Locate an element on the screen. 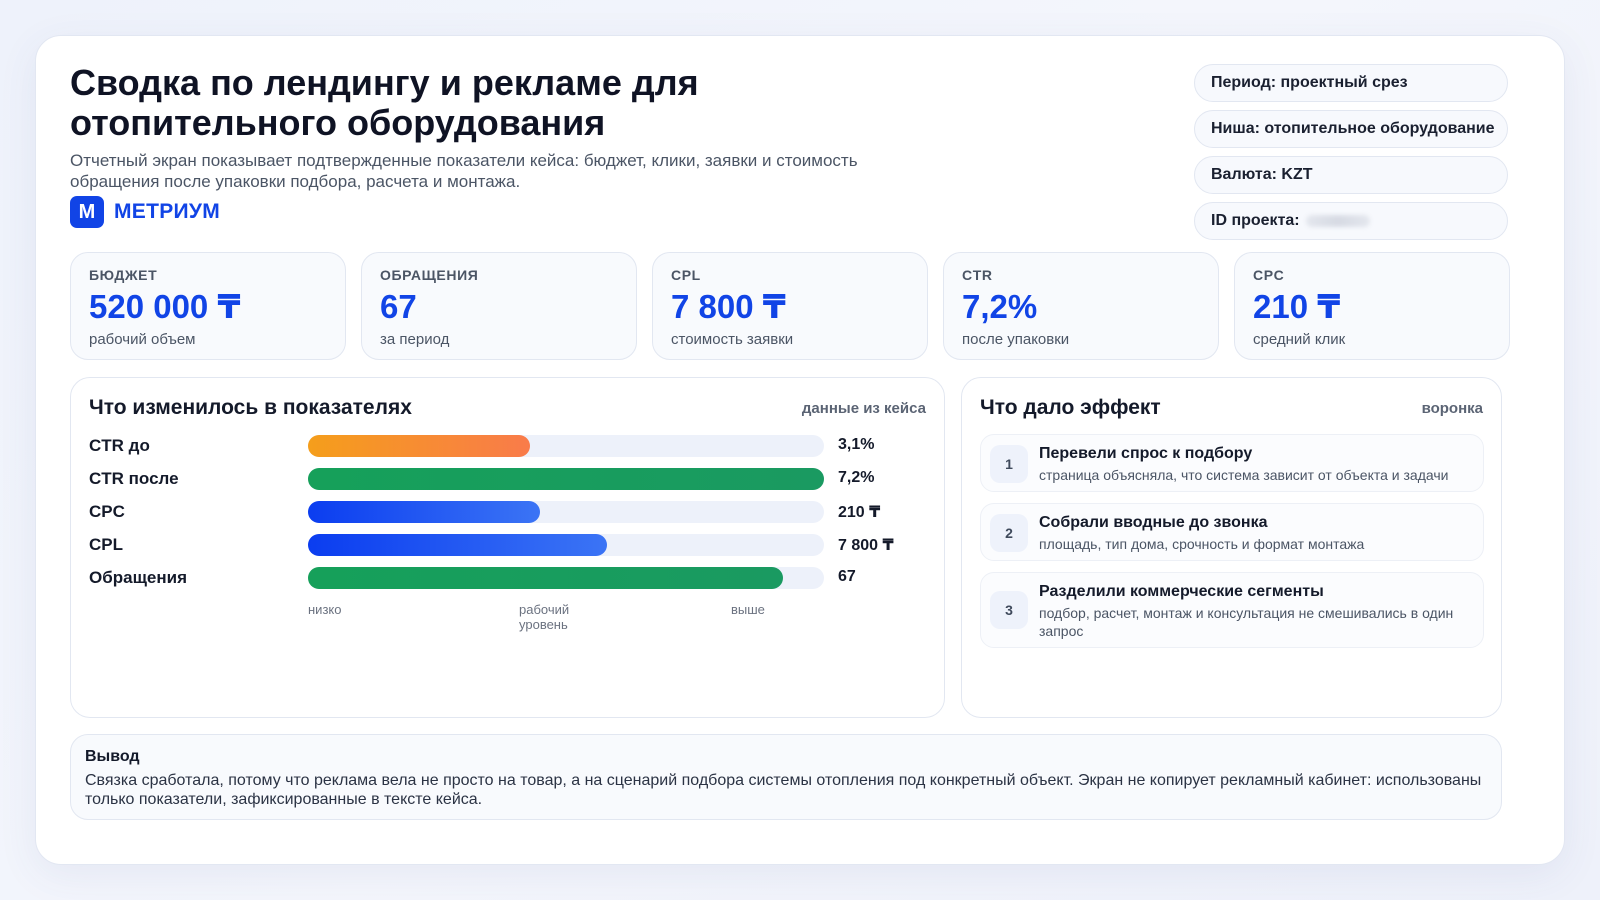 The height and width of the screenshot is (900, 1600). kpi-card-cpl: CPL 7 800 ₸ стоимость заявки is located at coordinates (790, 306).